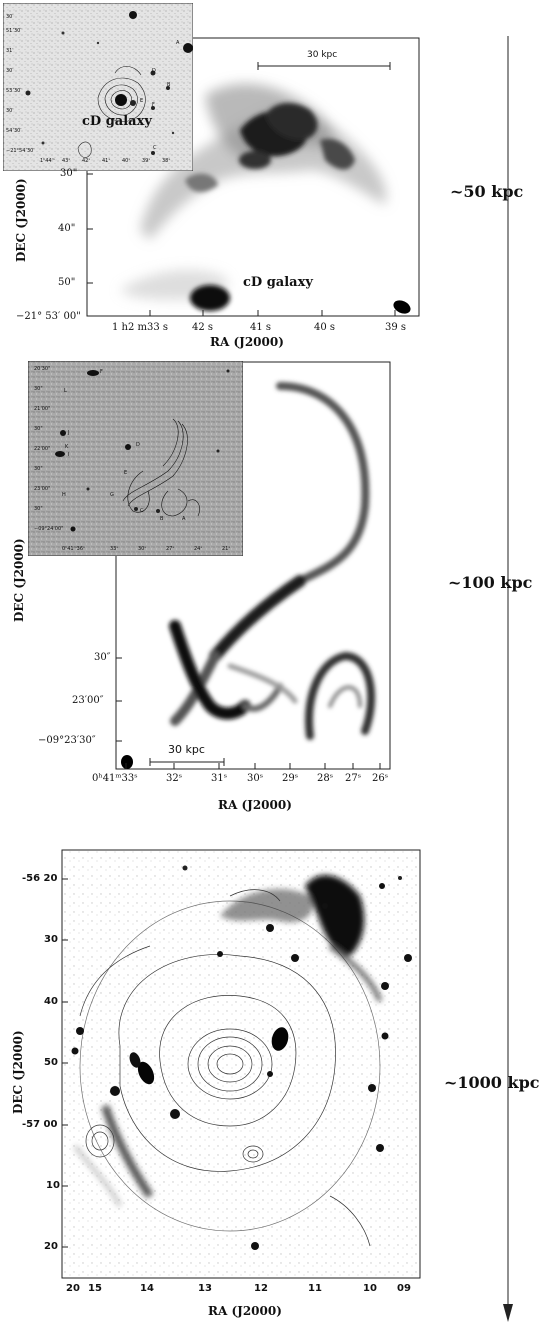  I want to click on panel-3-y-tick: -57 00, so click(40, 1124).